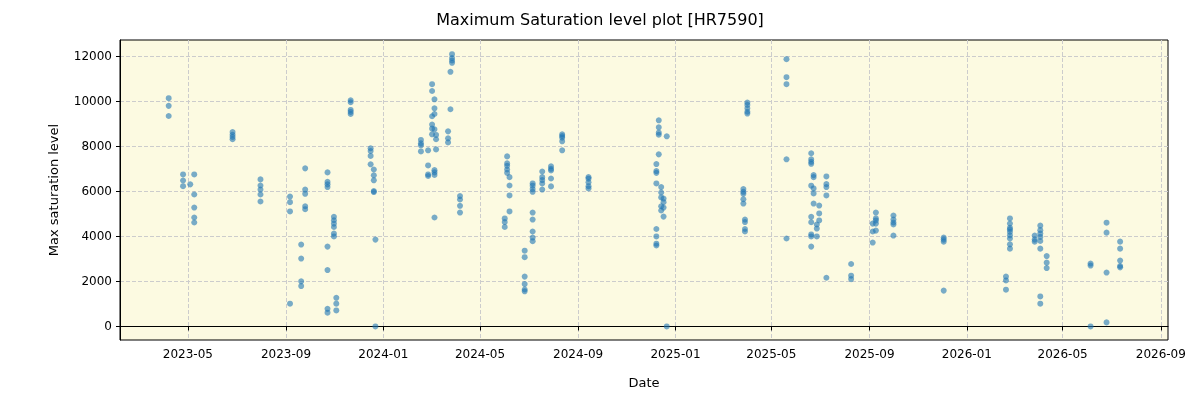  What do you see at coordinates (92, 55) in the screenshot?
I see `y-tick-label: 12000` at bounding box center [92, 55].